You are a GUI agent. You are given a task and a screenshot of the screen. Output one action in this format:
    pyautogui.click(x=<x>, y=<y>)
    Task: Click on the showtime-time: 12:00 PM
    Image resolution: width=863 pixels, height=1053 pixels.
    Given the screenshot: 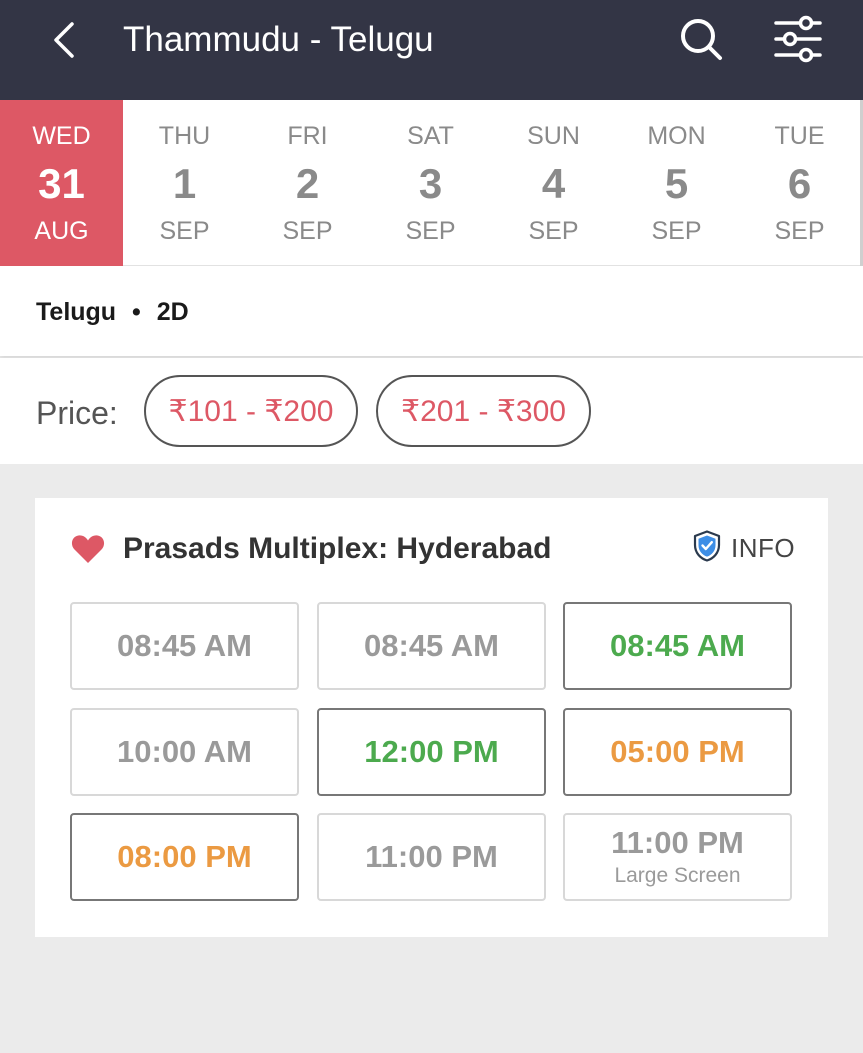 What is the action you would take?
    pyautogui.click(x=431, y=751)
    